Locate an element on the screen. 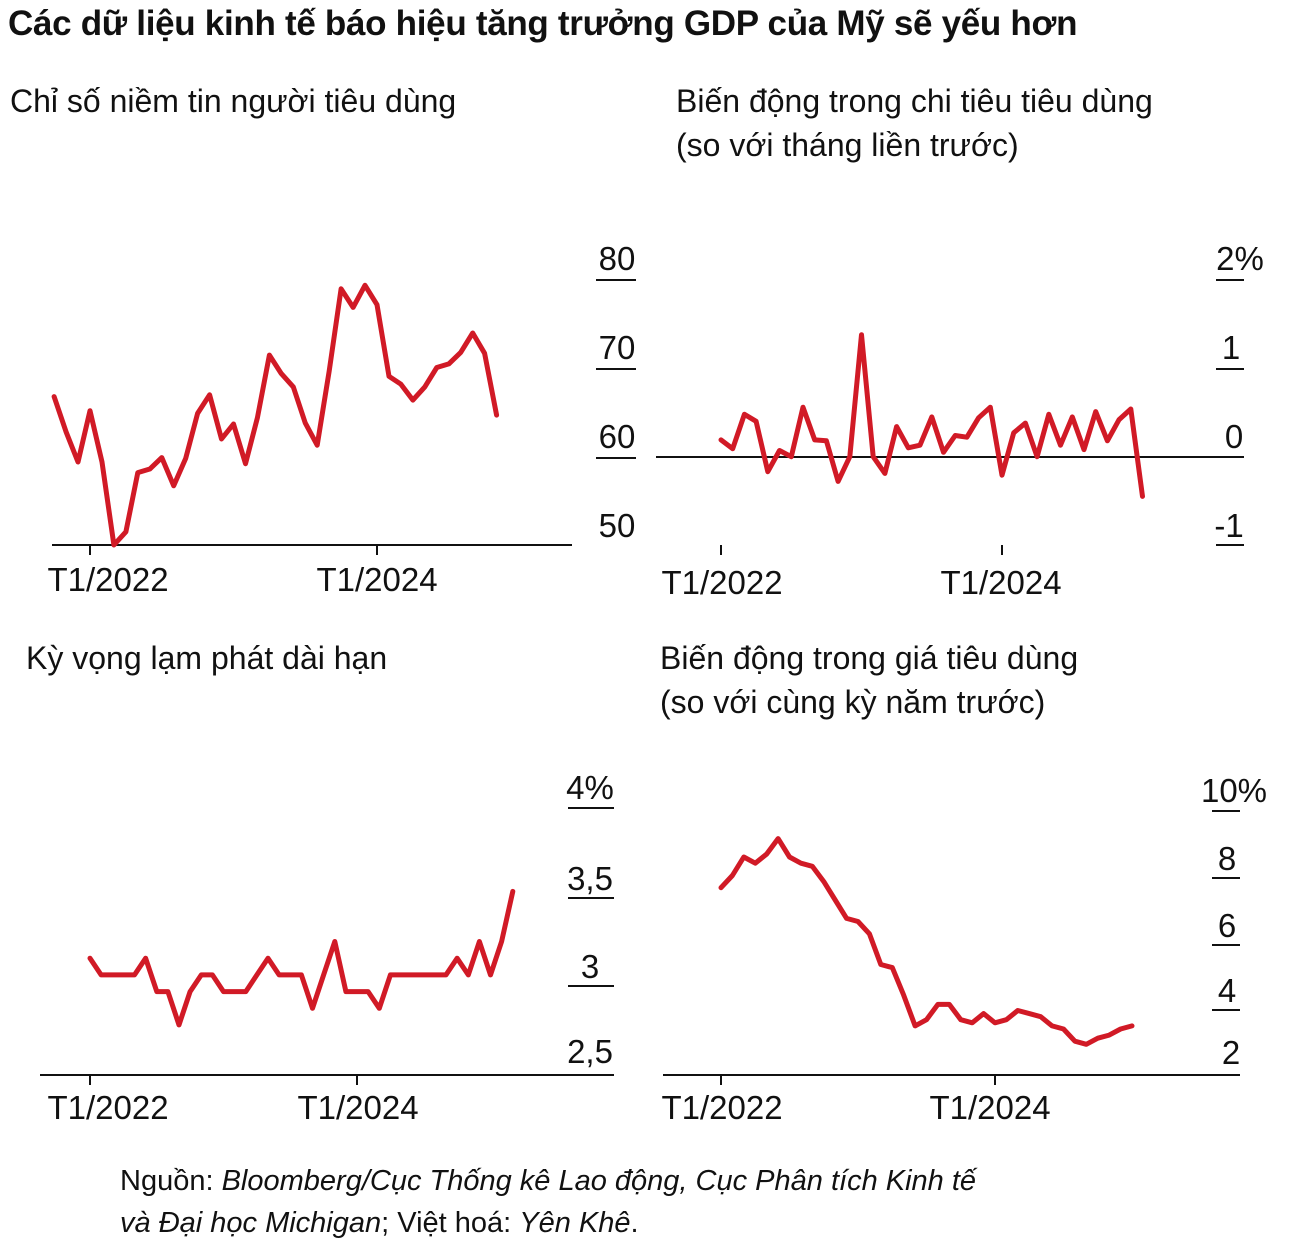 The width and height of the screenshot is (1293, 1256). source-line2: và Đại học Michigan; Việt hoá: Yên Khê. is located at coordinates (548, 1223).